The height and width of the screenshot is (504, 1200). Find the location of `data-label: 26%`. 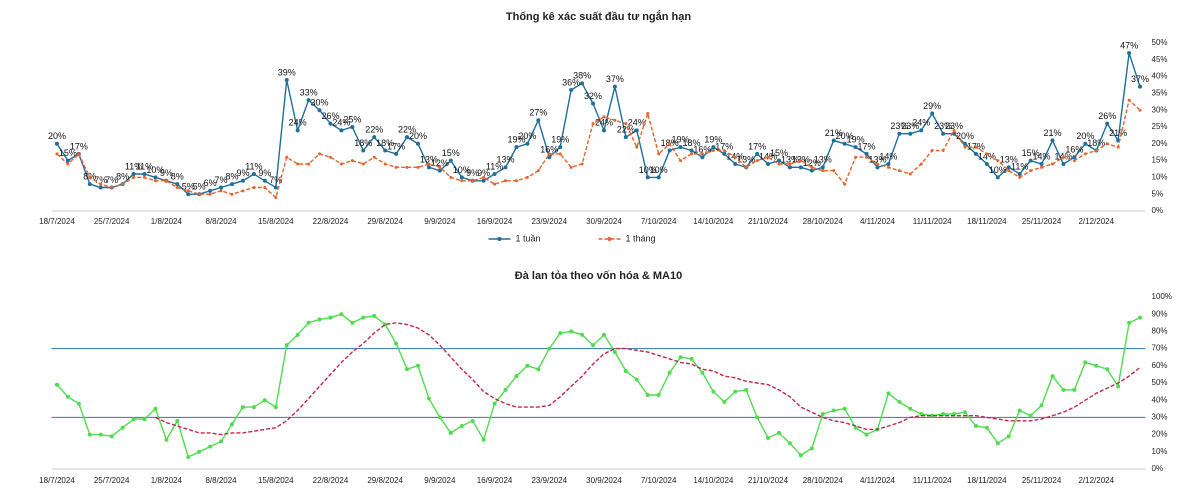

data-label: 26% is located at coordinates (330, 116).